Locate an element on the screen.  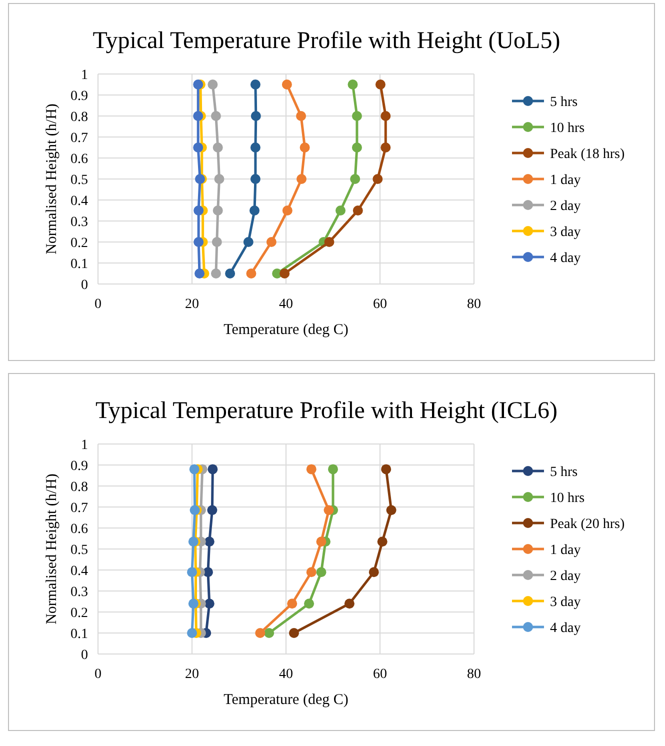
x-tick-label: 60 is located at coordinates (380, 674).